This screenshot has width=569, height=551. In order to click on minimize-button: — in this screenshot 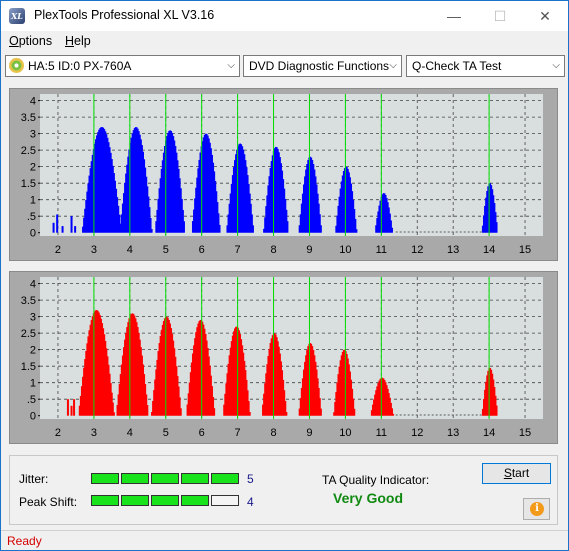, I will do `click(454, 16)`.